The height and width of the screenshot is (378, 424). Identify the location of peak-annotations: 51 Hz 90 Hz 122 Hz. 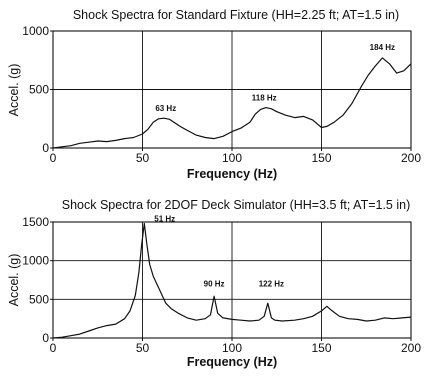
(219, 252).